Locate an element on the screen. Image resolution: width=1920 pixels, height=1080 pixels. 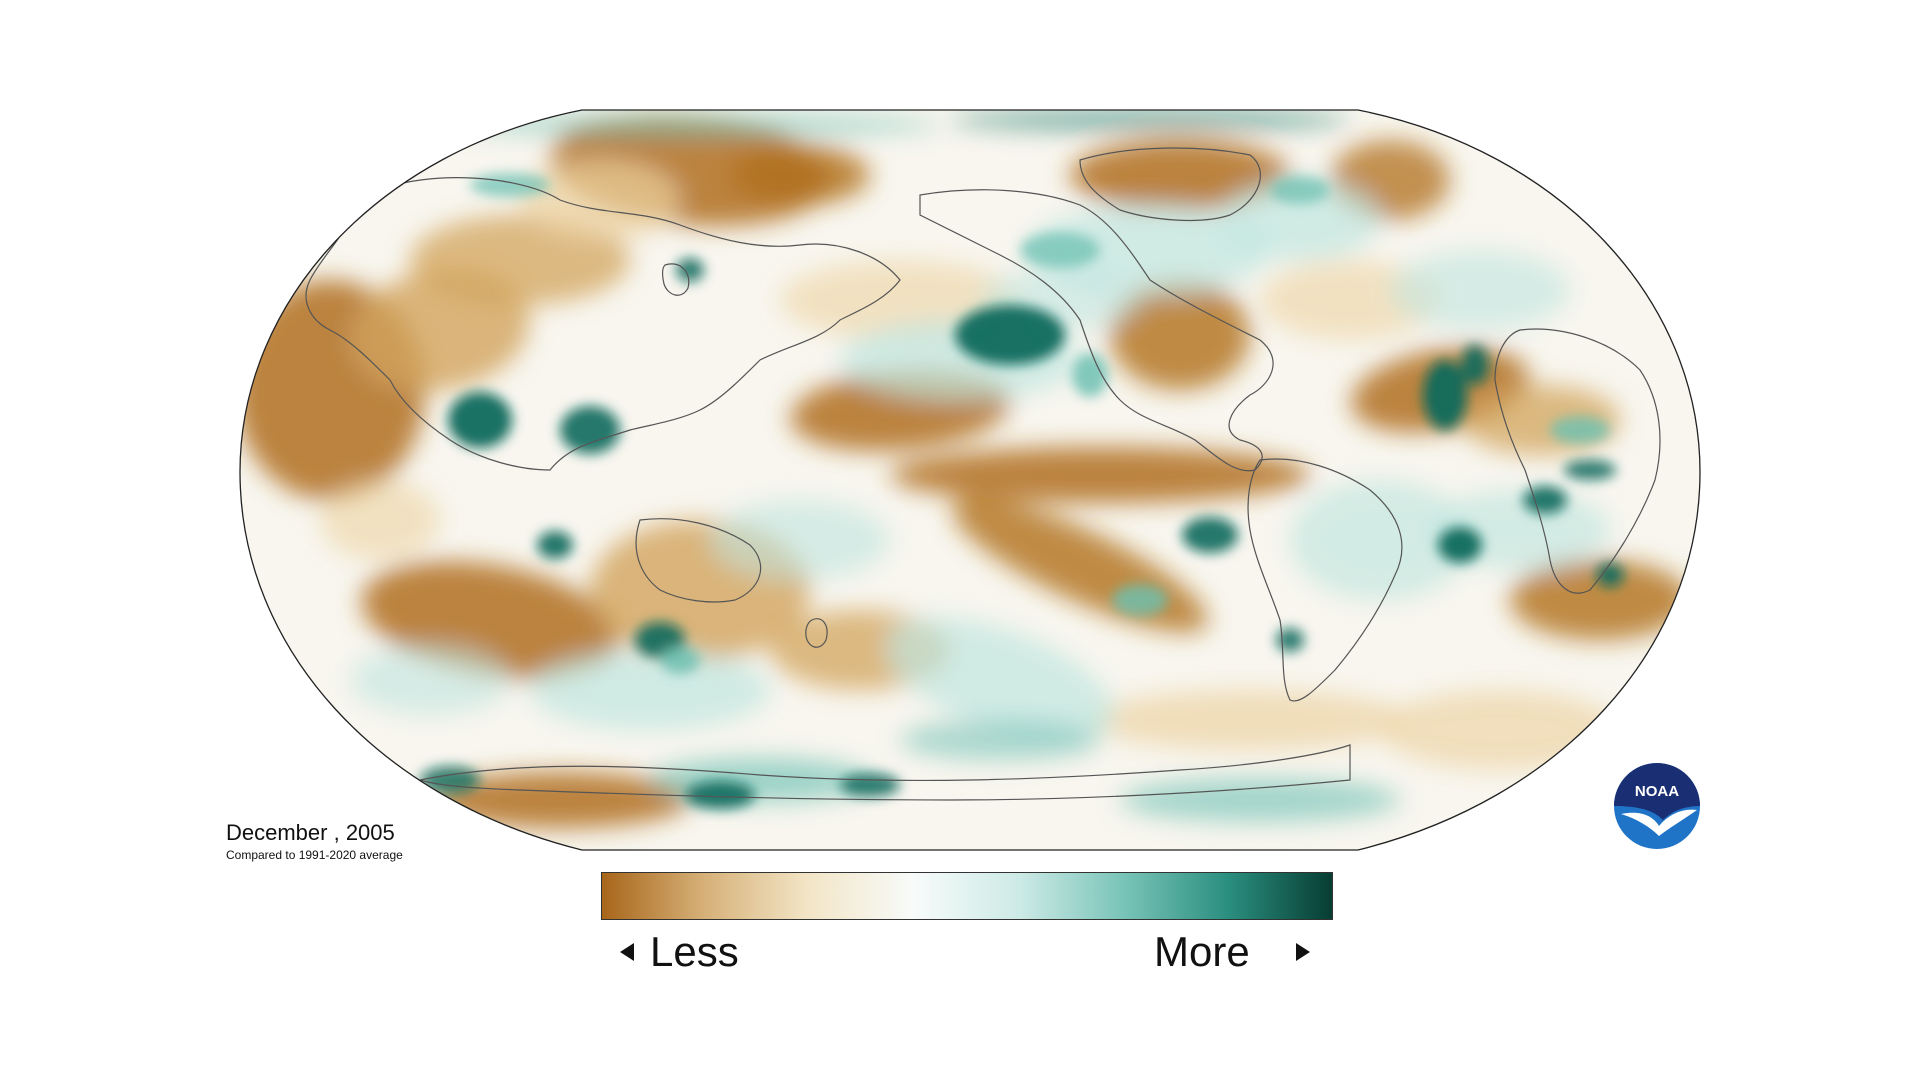
noaa-logo-icon: NOAA is located at coordinates (1657, 806).